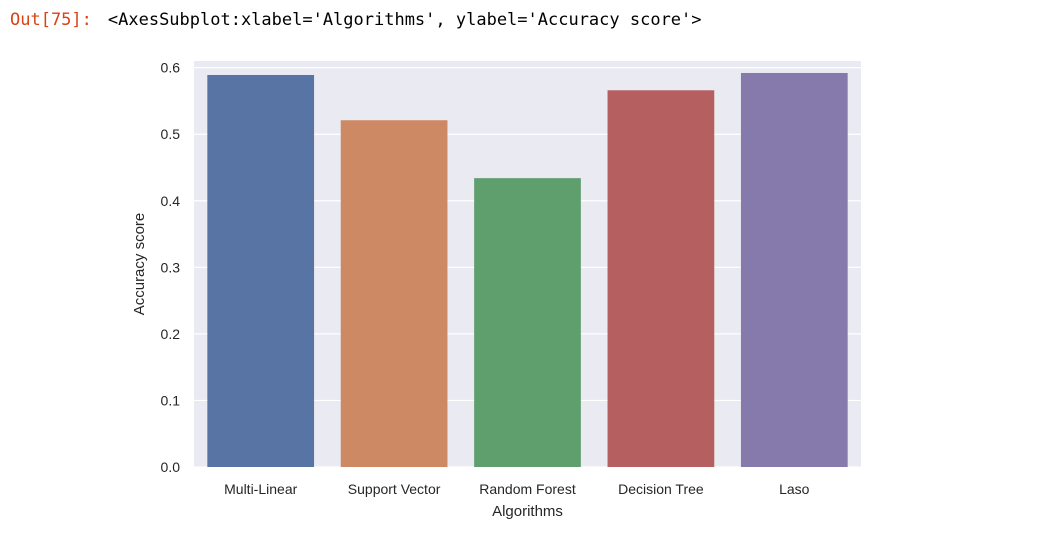  Describe the element at coordinates (171, 467) in the screenshot. I see `y-tick-label: 0.0` at that location.